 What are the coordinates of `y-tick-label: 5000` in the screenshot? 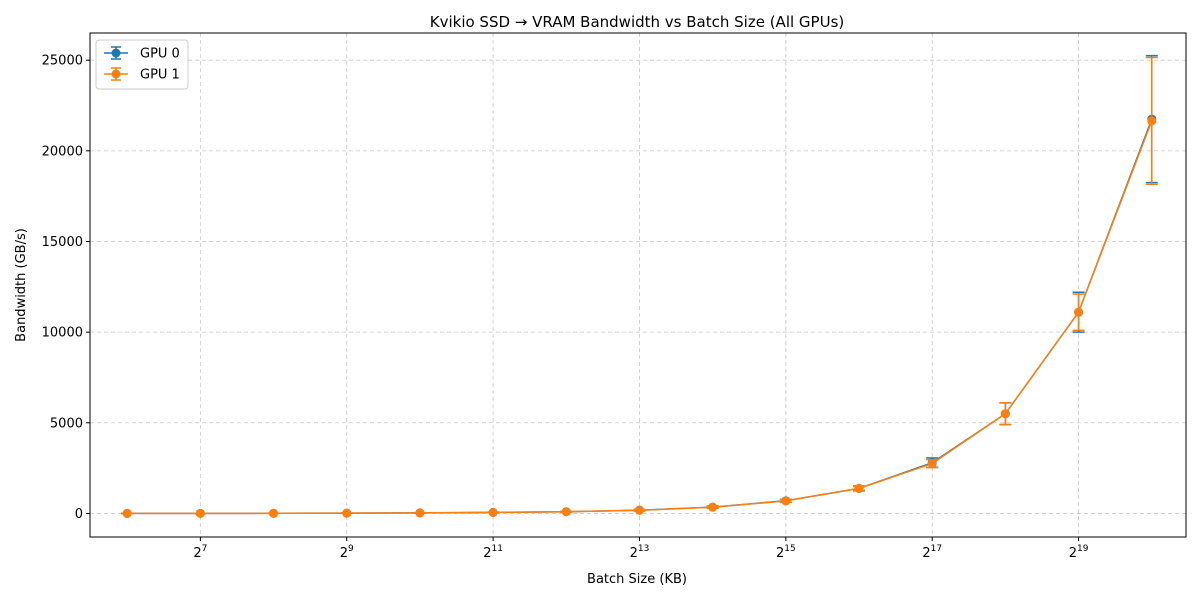 It's located at (66, 423).